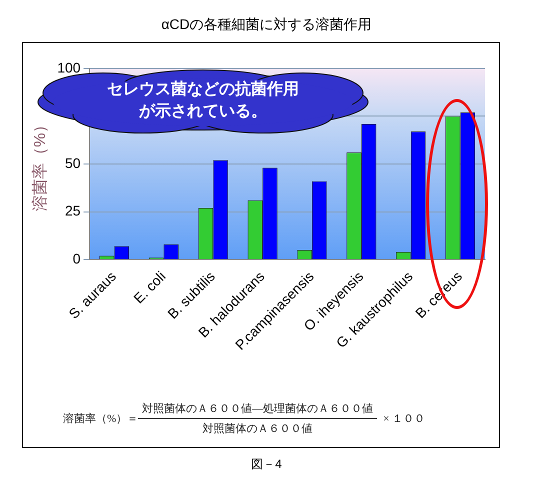 This screenshot has width=533, height=490. Describe the element at coordinates (257, 429) in the screenshot. I see `text: 対照菌体のＡ６００値` at that location.